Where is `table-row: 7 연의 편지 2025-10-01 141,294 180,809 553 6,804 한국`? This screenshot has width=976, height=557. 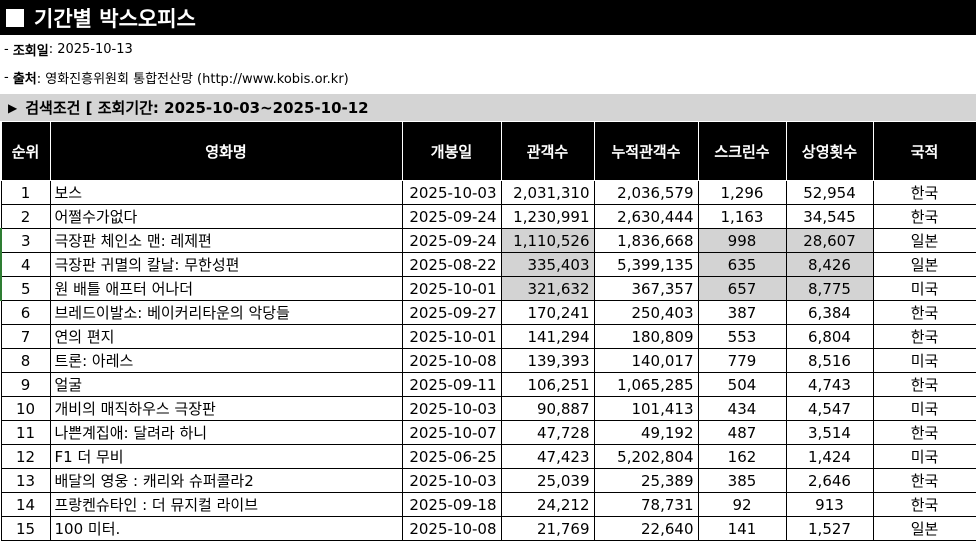 table-row: 7 연의 편지 2025-10-01 141,294 180,809 553 6,804 한국 is located at coordinates (488, 336).